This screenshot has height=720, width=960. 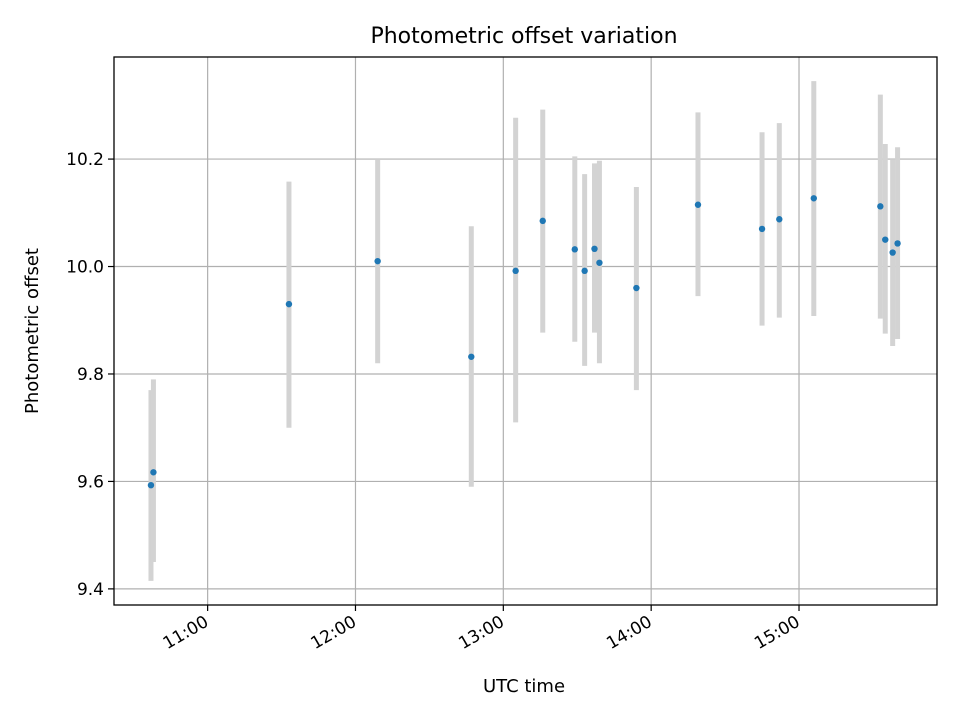 I want to click on y-tick-label: 9.8, so click(x=90, y=375).